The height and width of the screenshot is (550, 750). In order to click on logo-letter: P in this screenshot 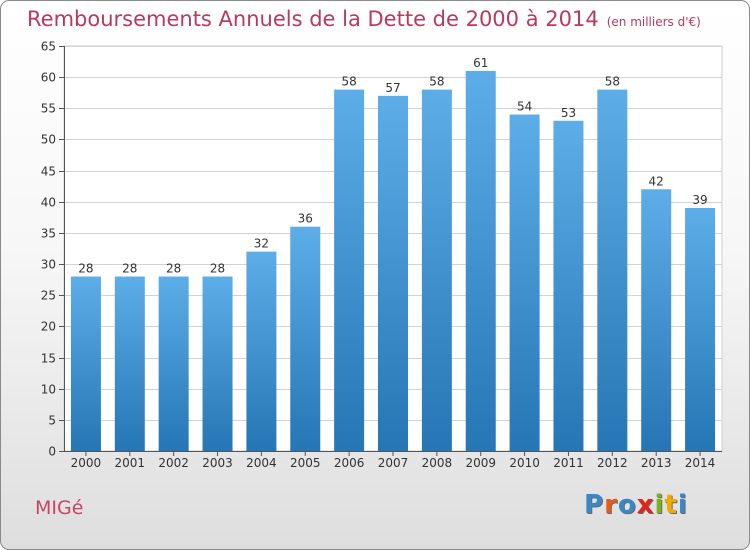, I will do `click(594, 505)`.